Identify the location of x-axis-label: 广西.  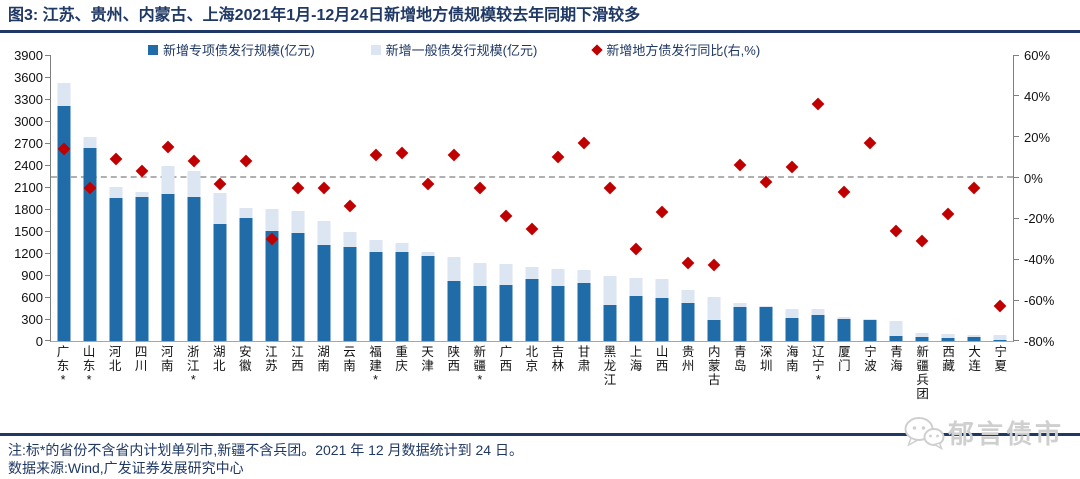
(506, 359).